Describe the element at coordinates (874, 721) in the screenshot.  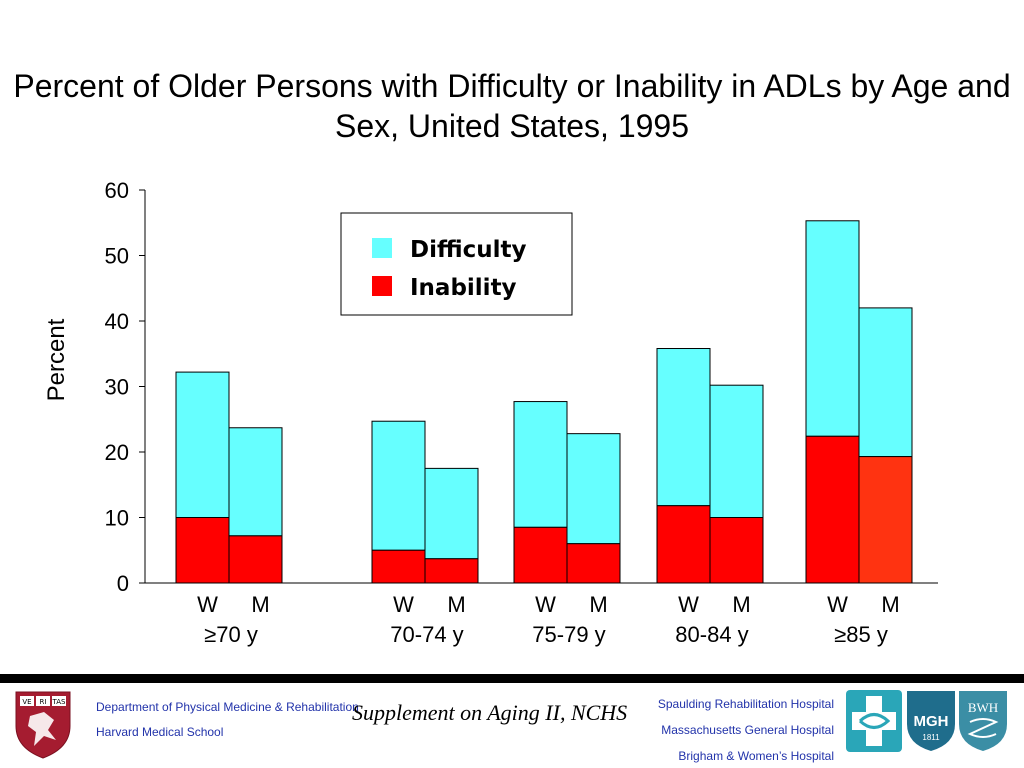
I see `spaulding-cross-icon` at that location.